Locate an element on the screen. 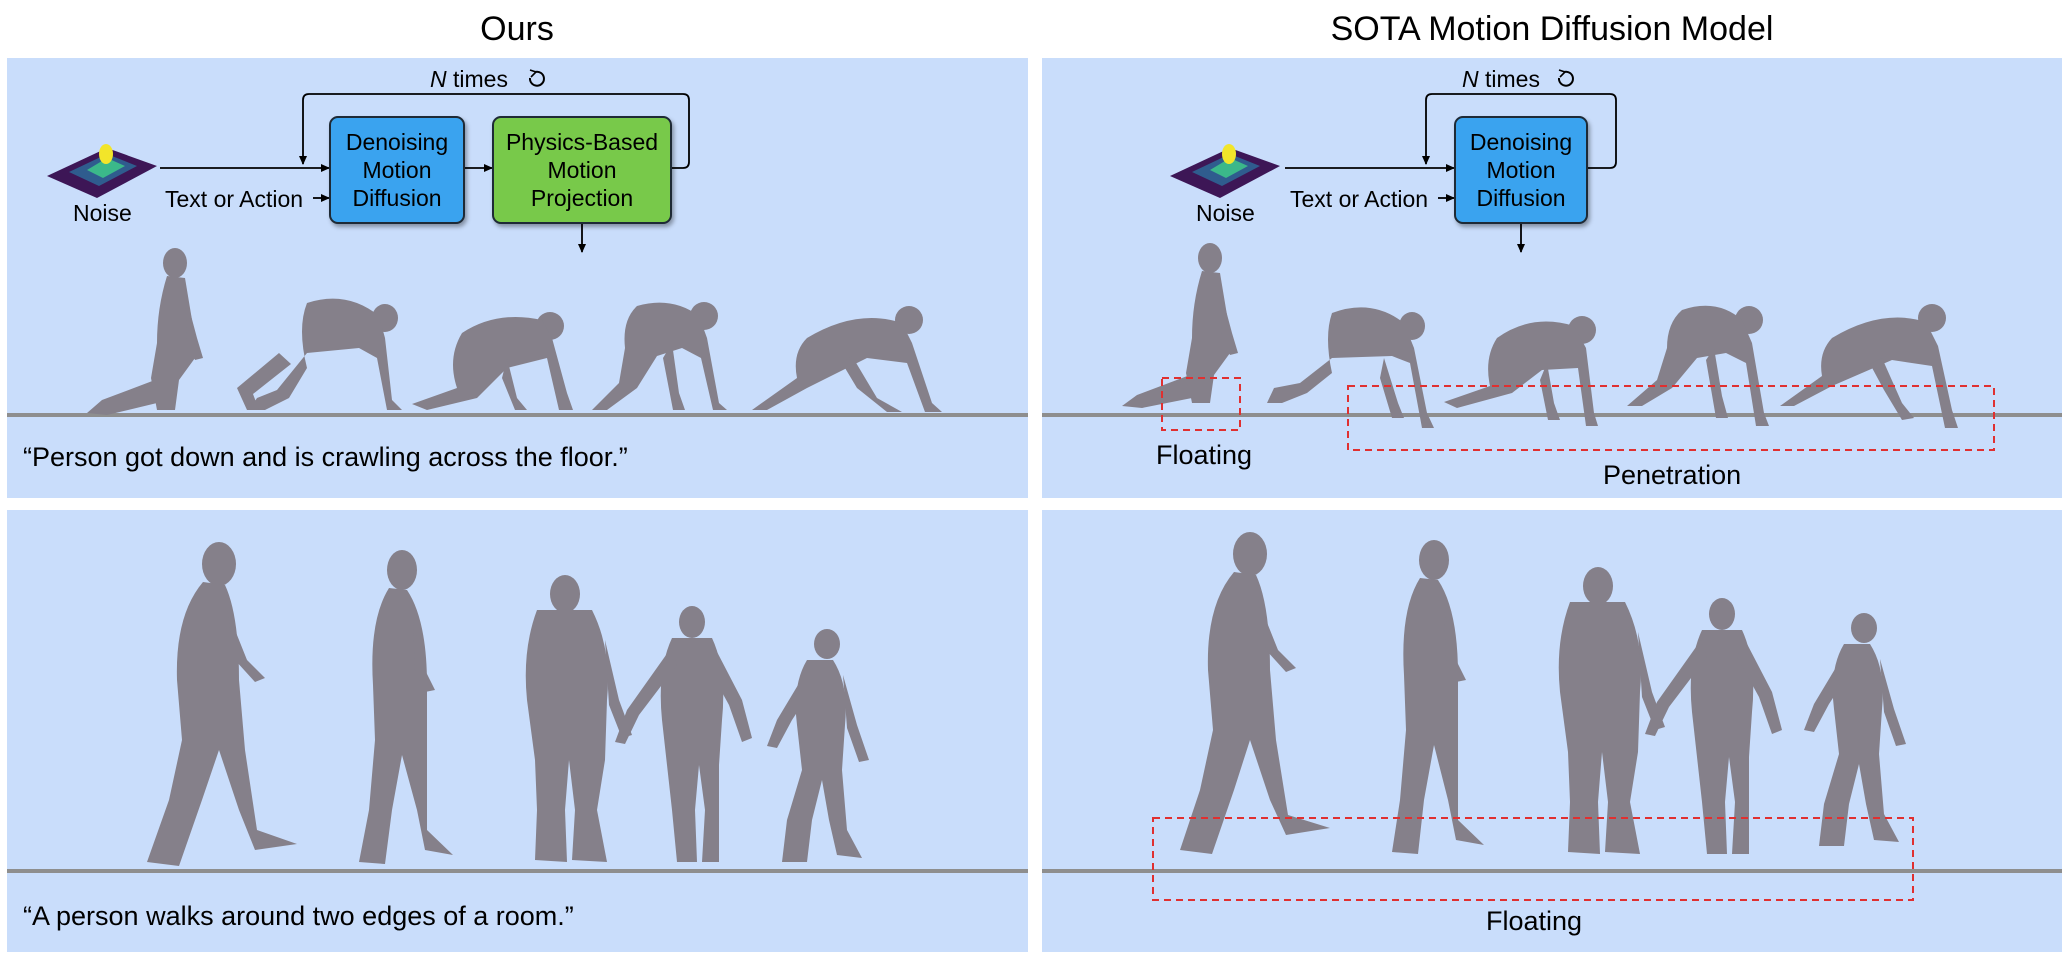  walk-figures-ours is located at coordinates (508, 704).